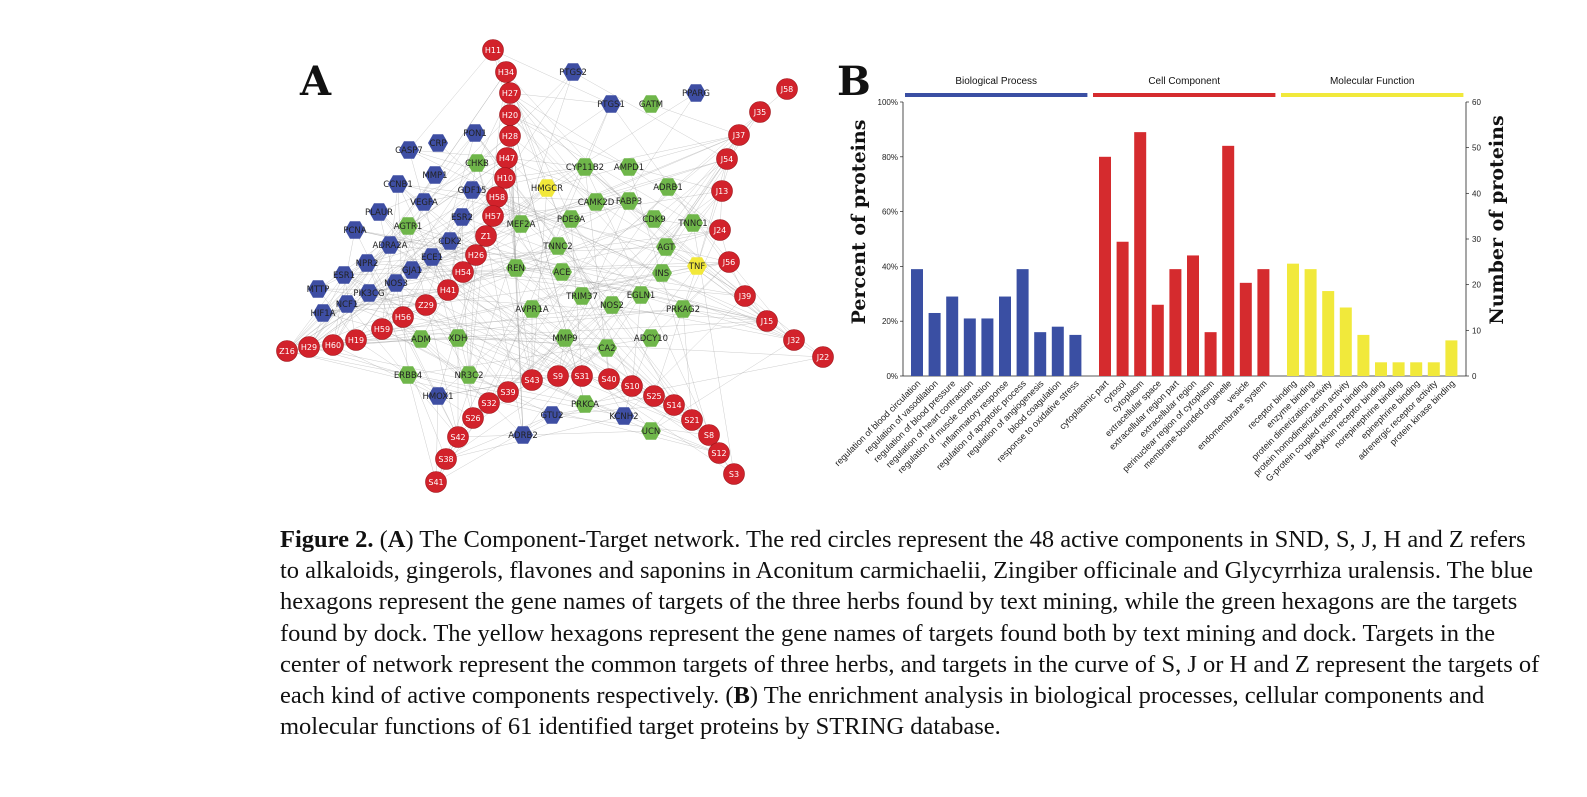 Image resolution: width=1587 pixels, height=797 pixels. What do you see at coordinates (662, 273) in the screenshot?
I see `target-node: INS` at bounding box center [662, 273].